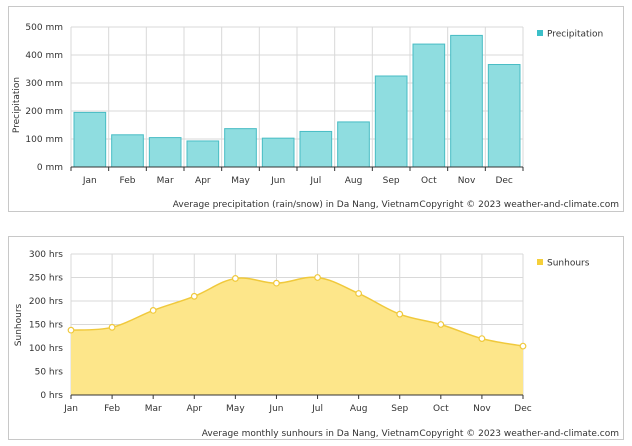 Image resolution: width=632 pixels, height=446 pixels. What do you see at coordinates (127, 151) in the screenshot?
I see `precipitation-bar-feb` at bounding box center [127, 151].